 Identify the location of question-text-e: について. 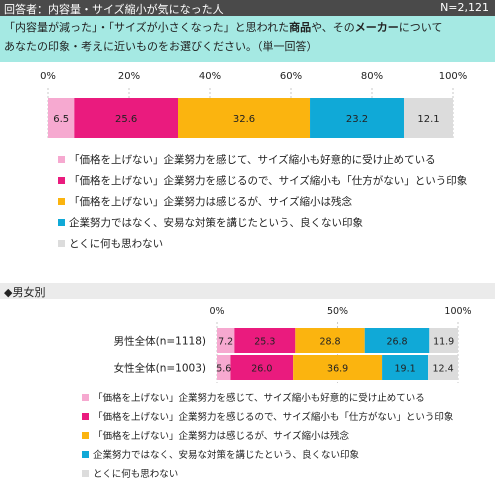
(420, 27).